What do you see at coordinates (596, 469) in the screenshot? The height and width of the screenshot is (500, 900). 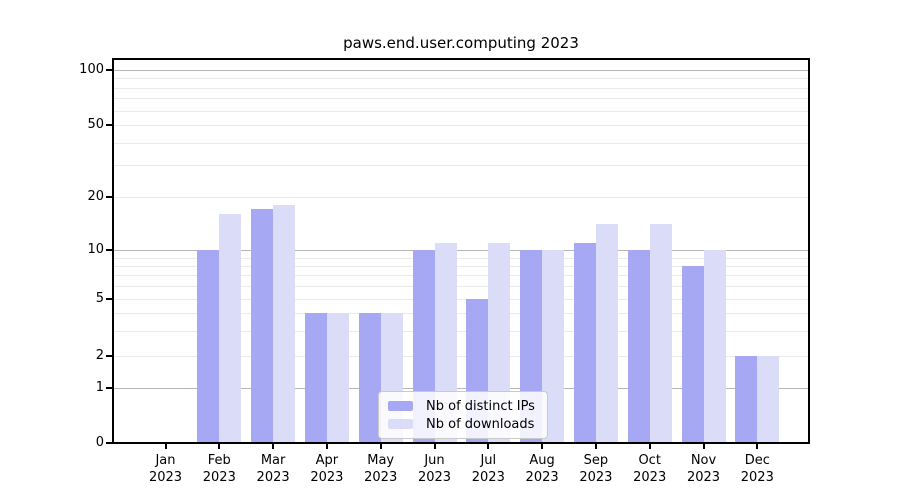 I see `x-tick-label-sep-2023: Sep 2023` at bounding box center [596, 469].